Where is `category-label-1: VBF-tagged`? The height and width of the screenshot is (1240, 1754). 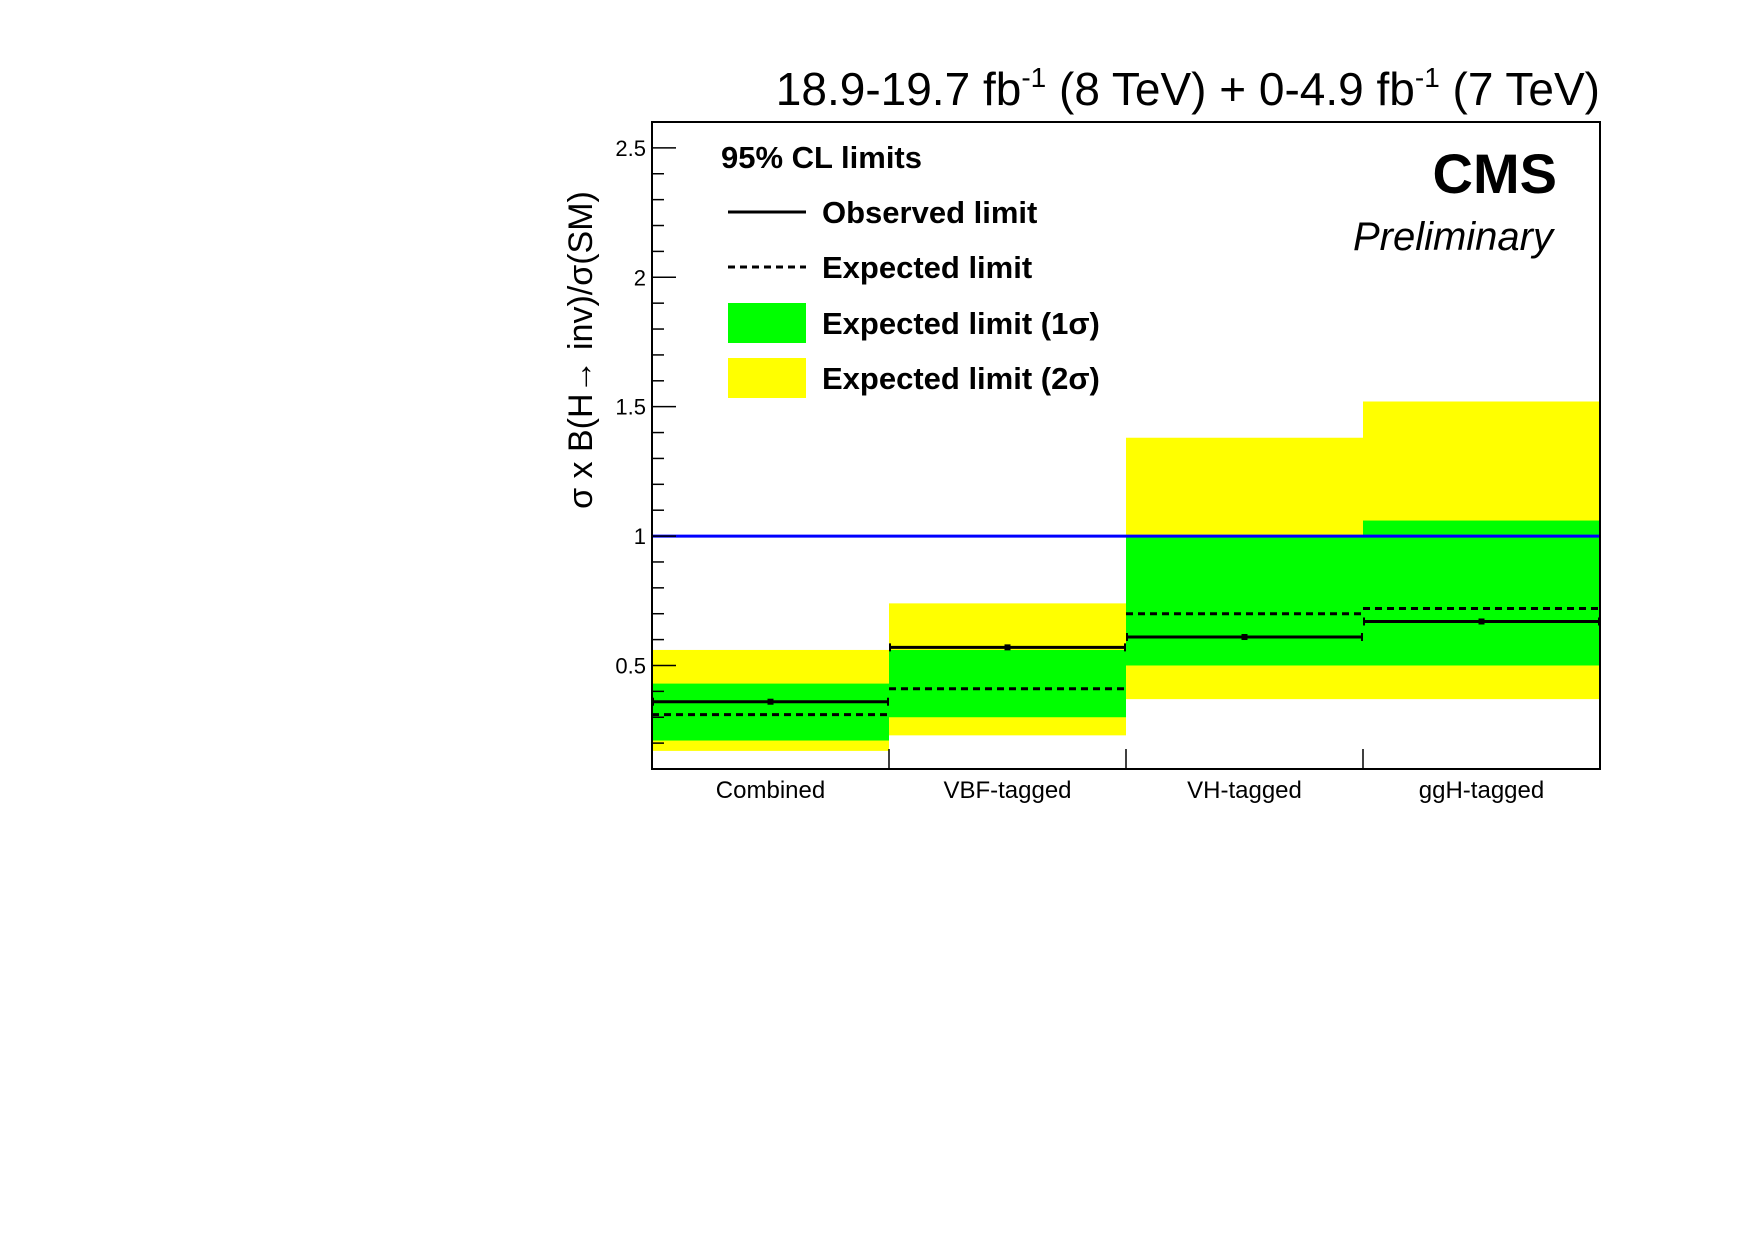
category-label-1: VBF-tagged is located at coordinates (1007, 790).